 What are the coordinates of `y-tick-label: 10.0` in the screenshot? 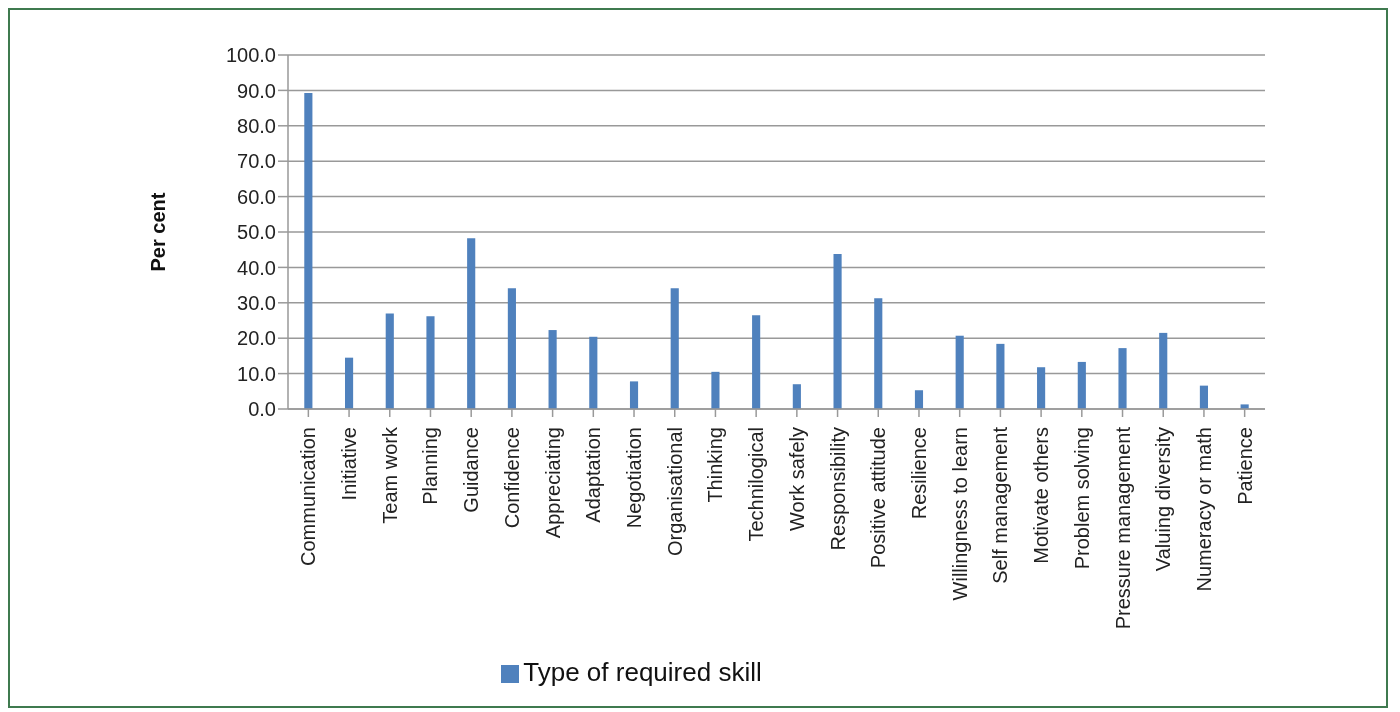 It's located at (256, 373).